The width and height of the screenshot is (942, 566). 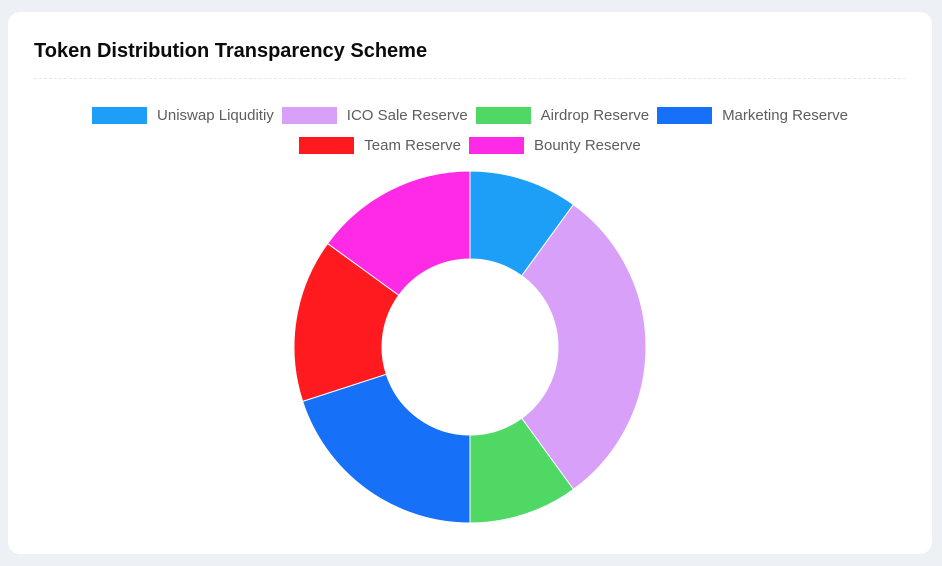 I want to click on legend-item: Team Reserve, so click(x=380, y=145).